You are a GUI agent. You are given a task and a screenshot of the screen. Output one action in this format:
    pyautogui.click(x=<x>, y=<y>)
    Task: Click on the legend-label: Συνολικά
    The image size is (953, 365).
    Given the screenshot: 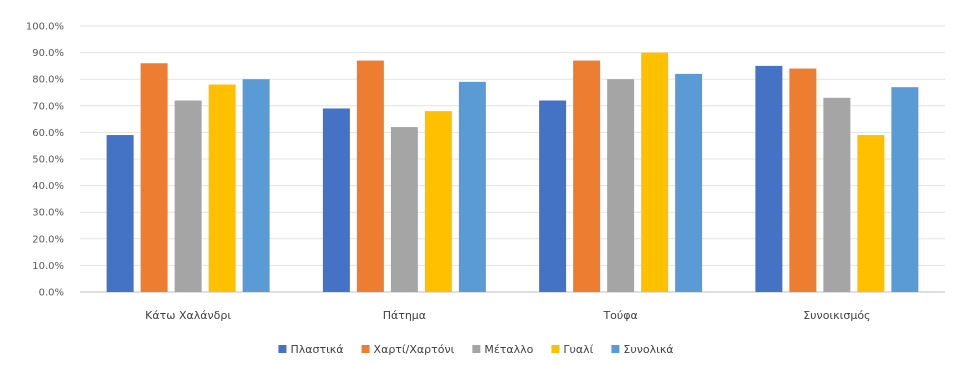 What is the action you would take?
    pyautogui.click(x=648, y=349)
    